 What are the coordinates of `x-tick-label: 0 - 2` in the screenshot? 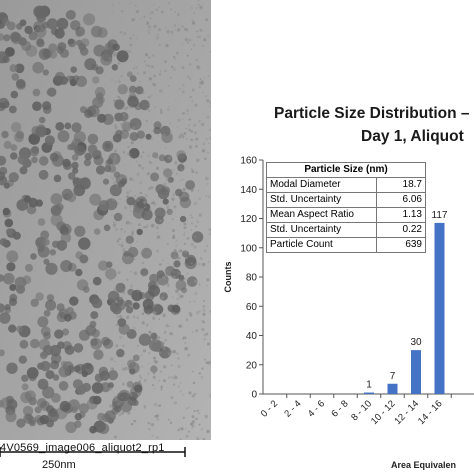 It's located at (269, 408).